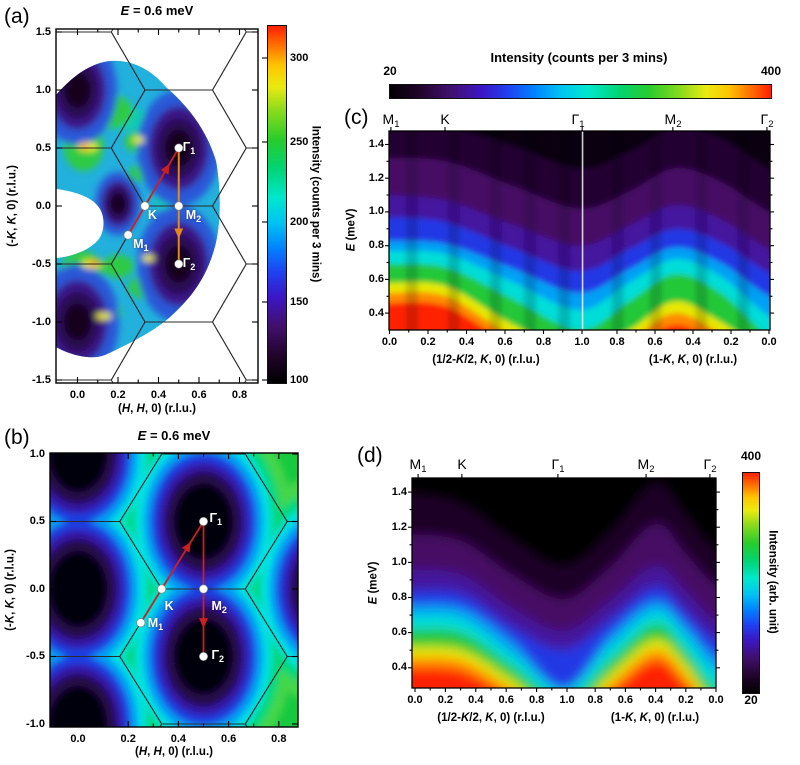 This screenshot has width=800, height=765. I want to click on panel-b-point-label-M1: M1, so click(155, 623).